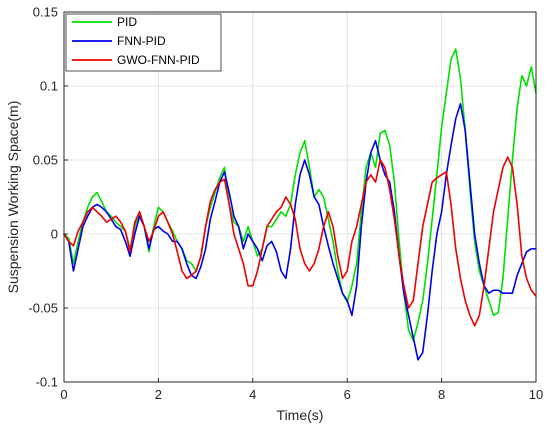  Describe the element at coordinates (158, 60) in the screenshot. I see `legend-label-gwo-fnn-pid: GWO-FNN-PID` at that location.